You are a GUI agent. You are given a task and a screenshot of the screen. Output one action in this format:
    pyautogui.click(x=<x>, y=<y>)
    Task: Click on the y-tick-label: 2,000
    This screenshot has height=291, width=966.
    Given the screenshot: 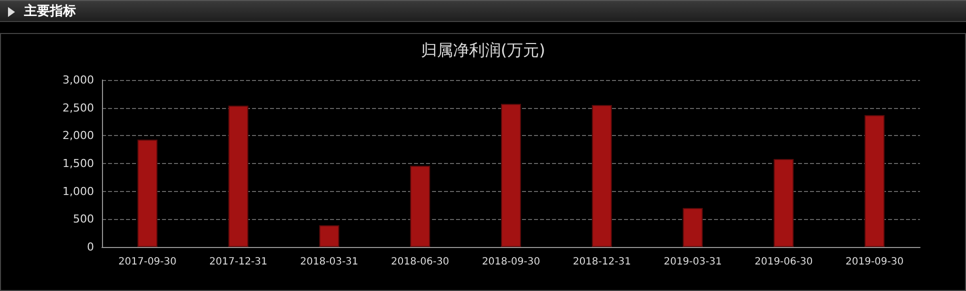 What is the action you would take?
    pyautogui.click(x=78, y=135)
    